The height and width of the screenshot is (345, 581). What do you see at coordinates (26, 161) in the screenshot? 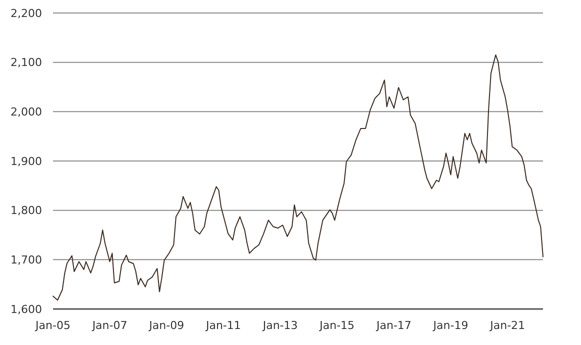
I see `y-tick-label: 1,900` at bounding box center [26, 161].